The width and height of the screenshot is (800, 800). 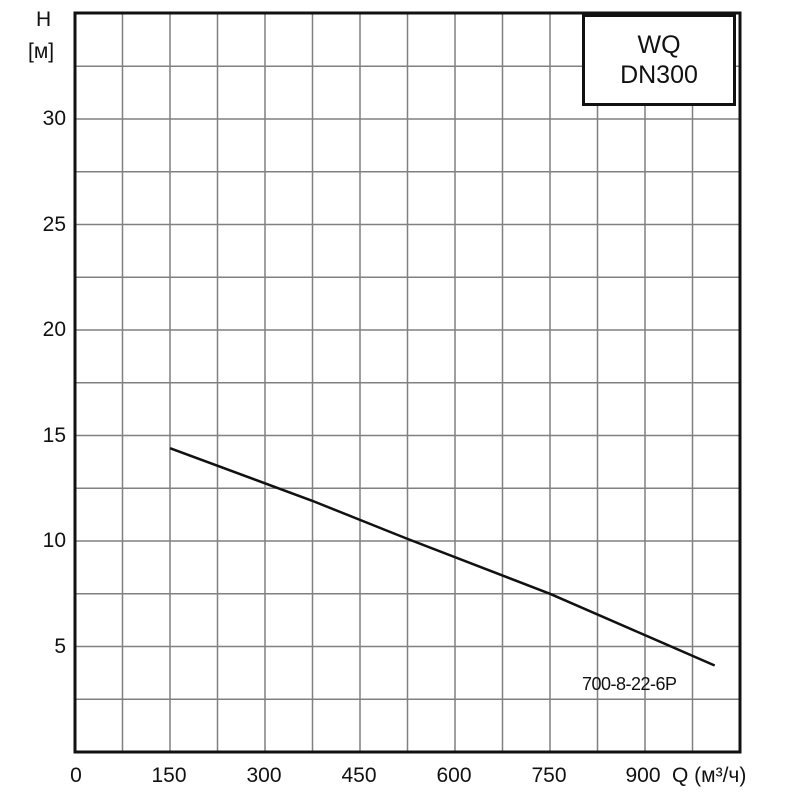 I want to click on y-axis-title-h: H, so click(x=44, y=19).